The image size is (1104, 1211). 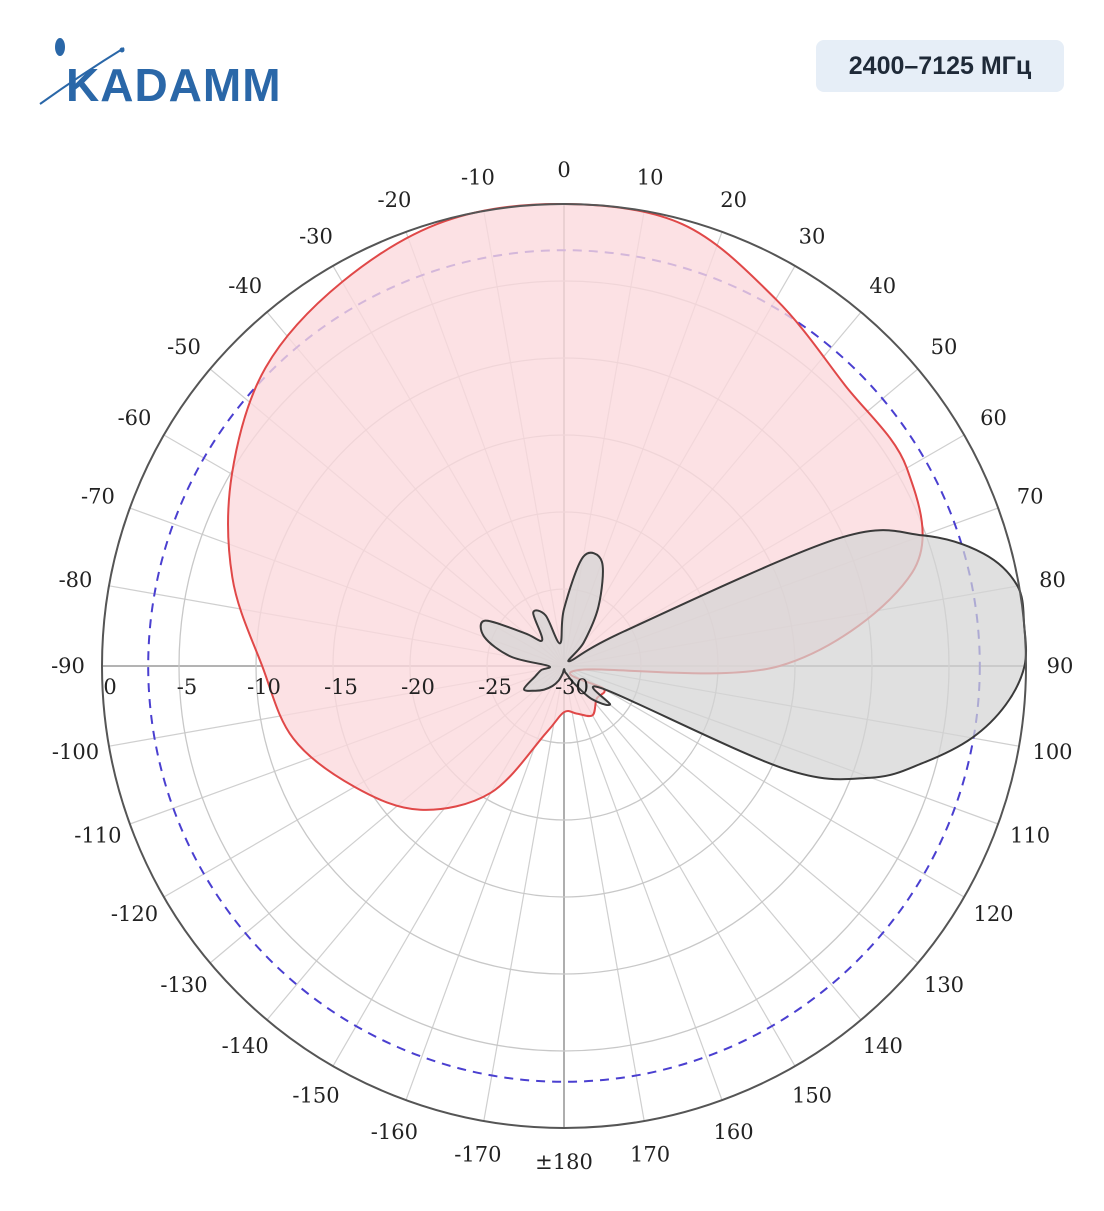 I want to click on kadamm-logo, so click(x=168, y=74).